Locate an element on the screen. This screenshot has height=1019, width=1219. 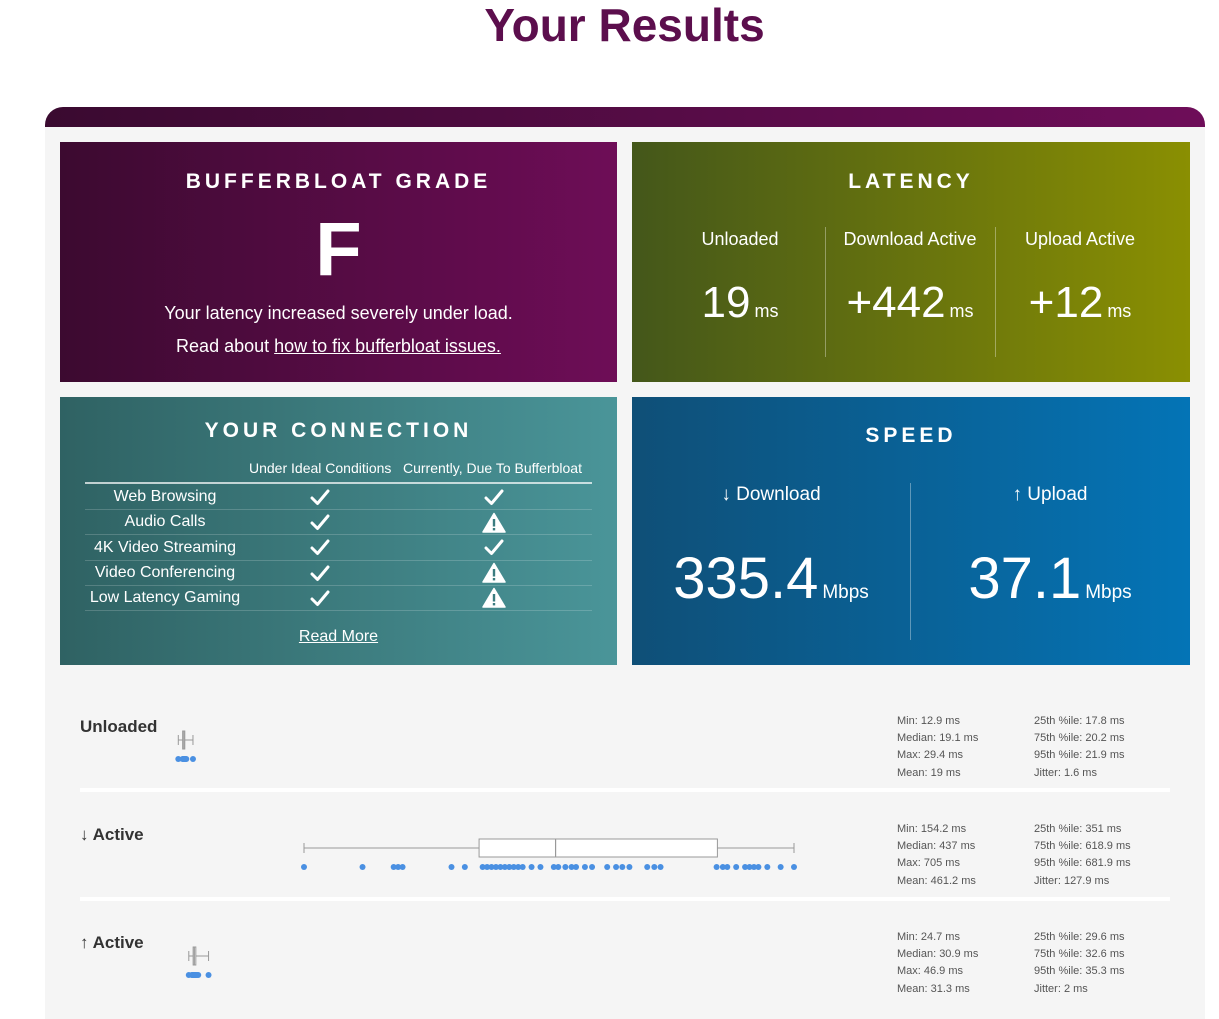
latency-upload-active: Upload Active +12 ms is located at coordinates (1080, 292).